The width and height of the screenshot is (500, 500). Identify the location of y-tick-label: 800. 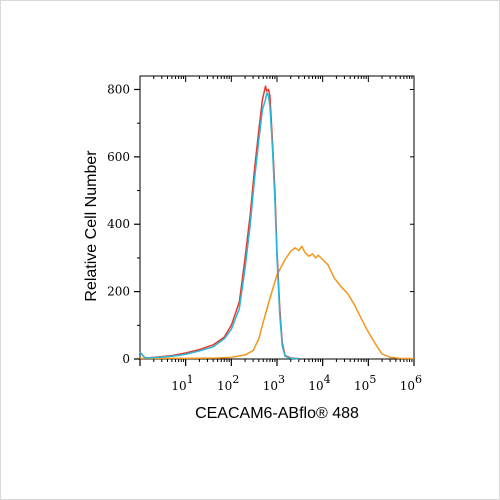
(118, 89).